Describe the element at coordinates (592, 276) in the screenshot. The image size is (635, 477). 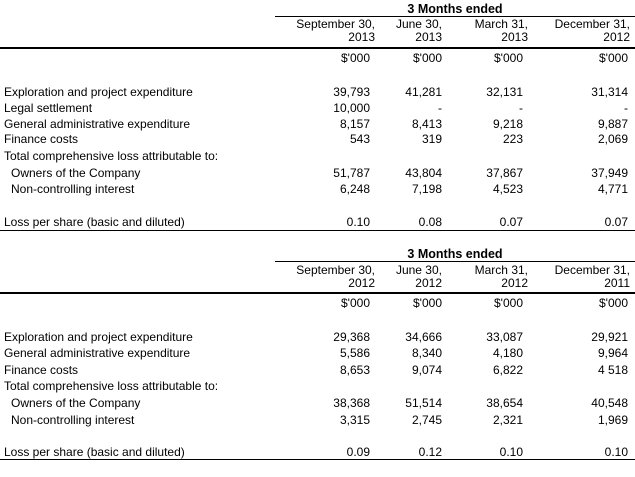
I see `column-header-dec-2011: December 31, 2011` at that location.